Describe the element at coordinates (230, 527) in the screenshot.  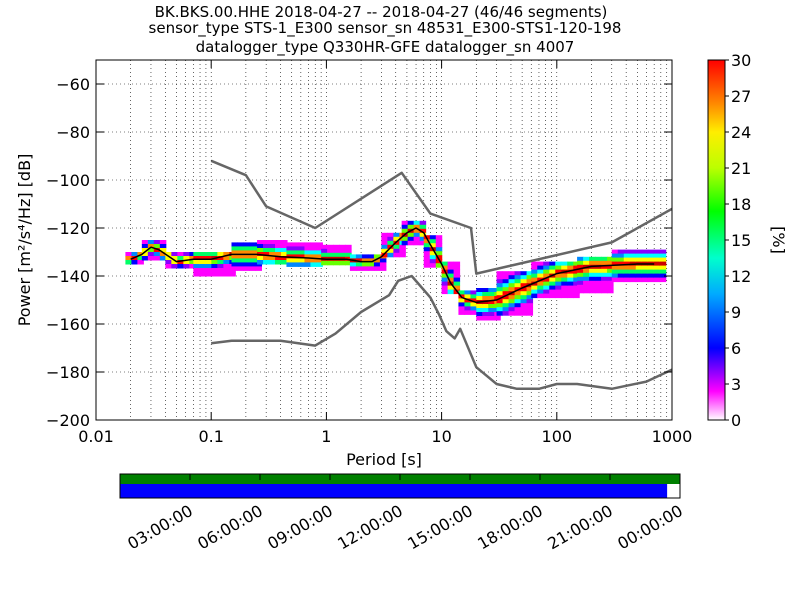
I see `coverage-tick-label: 06:00:00` at that location.